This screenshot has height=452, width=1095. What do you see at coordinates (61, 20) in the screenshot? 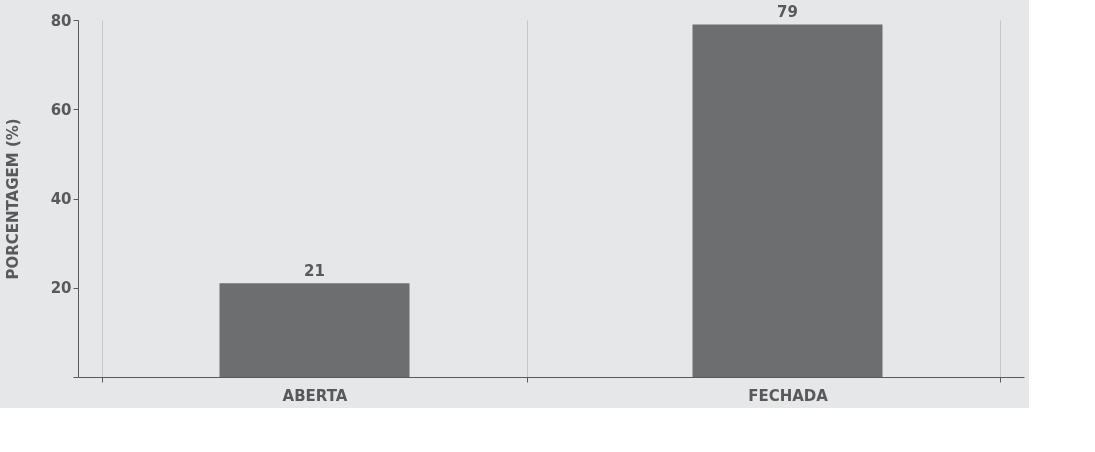
I see `y-tick-label: 80` at bounding box center [61, 20].